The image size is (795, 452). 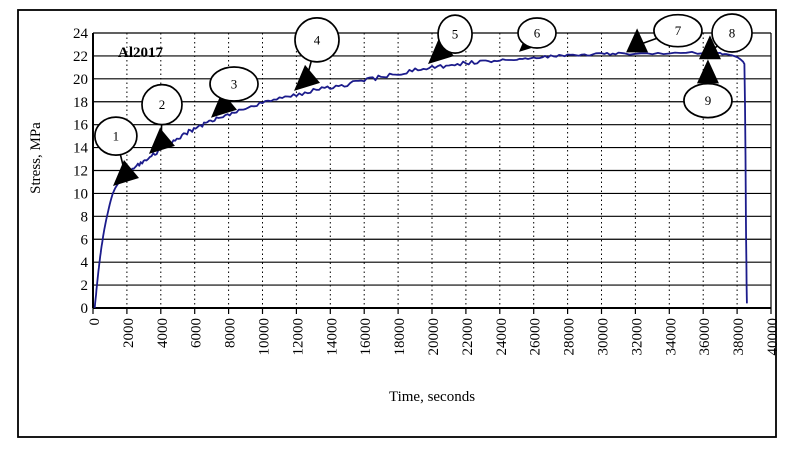 I want to click on callout-number-2: 2, so click(x=162, y=104).